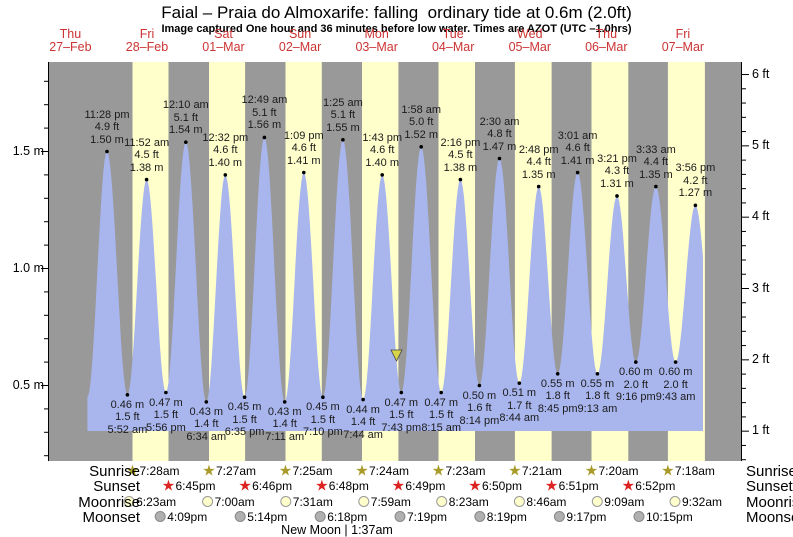 Image resolution: width=793 pixels, height=537 pixels. What do you see at coordinates (427, 516) in the screenshot?
I see `moonset-time: 7:19pm` at bounding box center [427, 516].